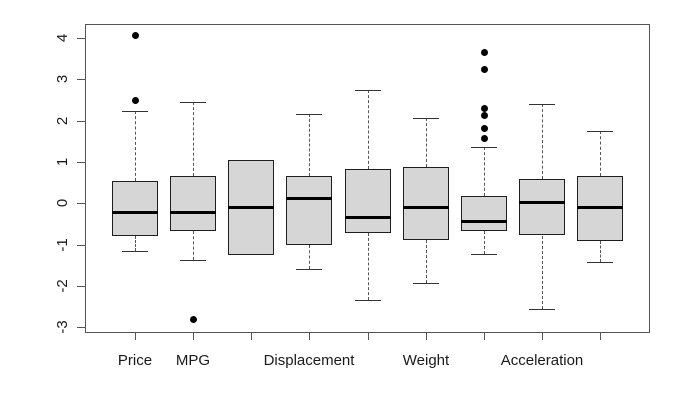 This screenshot has width=680, height=406. What do you see at coordinates (62, 121) in the screenshot?
I see `y-tick-label: 2` at bounding box center [62, 121].